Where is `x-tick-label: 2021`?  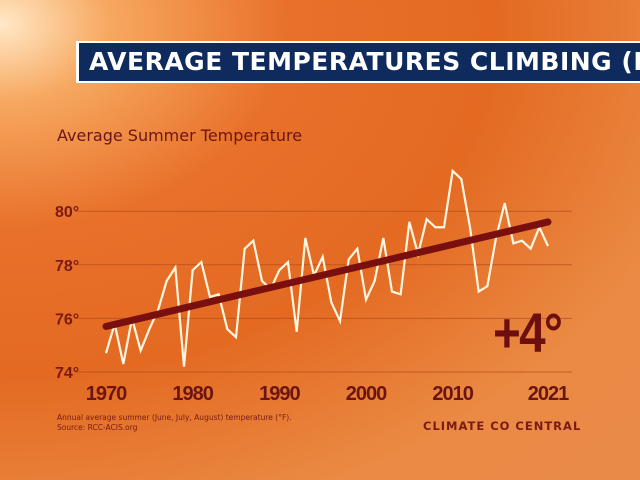
x-tick-label: 2021 is located at coordinates (548, 394).